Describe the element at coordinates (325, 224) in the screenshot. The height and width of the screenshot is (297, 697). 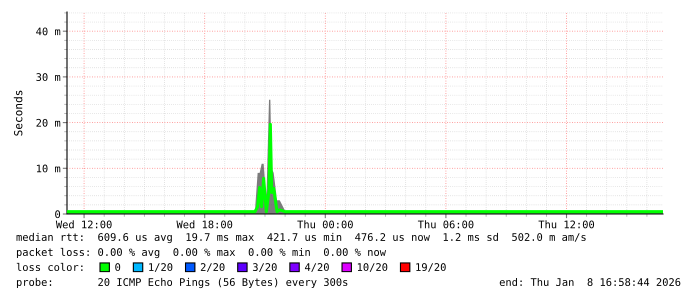
I see `x-tick-label: Thu 00:00` at that location.